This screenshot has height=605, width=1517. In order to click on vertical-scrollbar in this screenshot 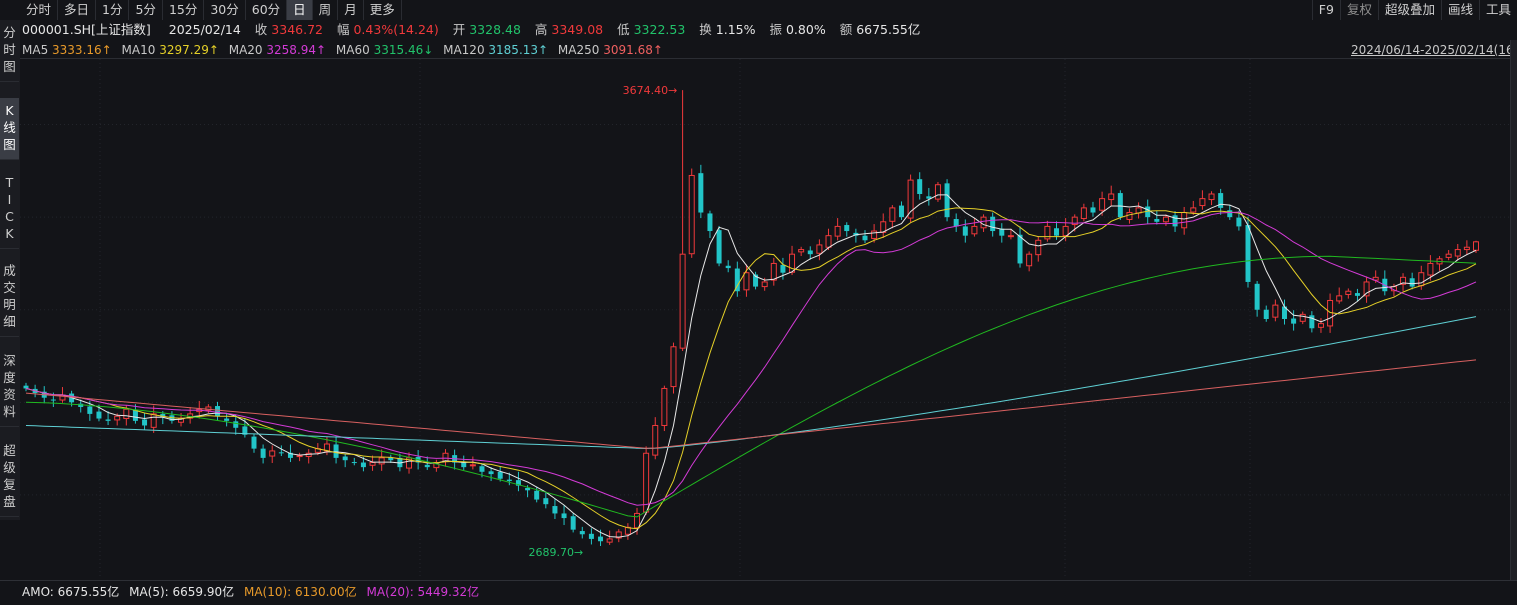, I will do `click(1513, 310)`.